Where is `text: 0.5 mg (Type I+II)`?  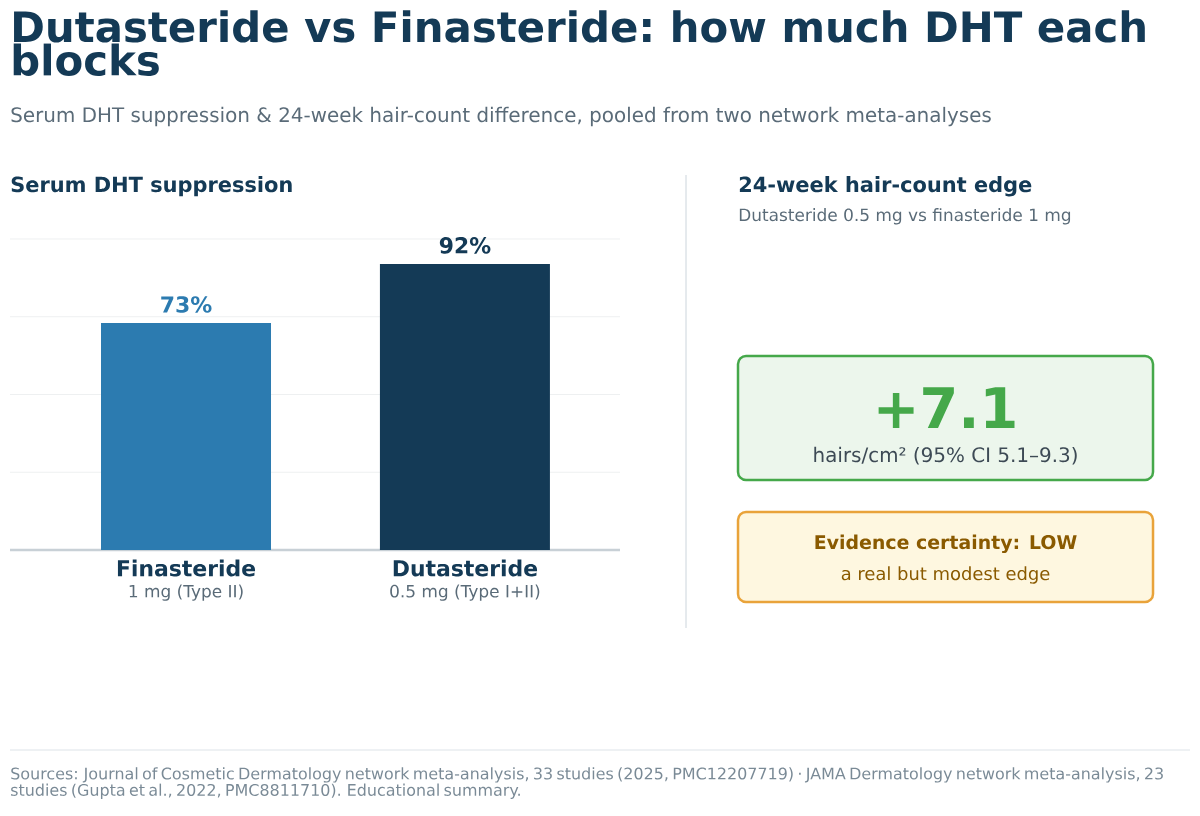
text: 0.5 mg (Type I+II) is located at coordinates (465, 592).